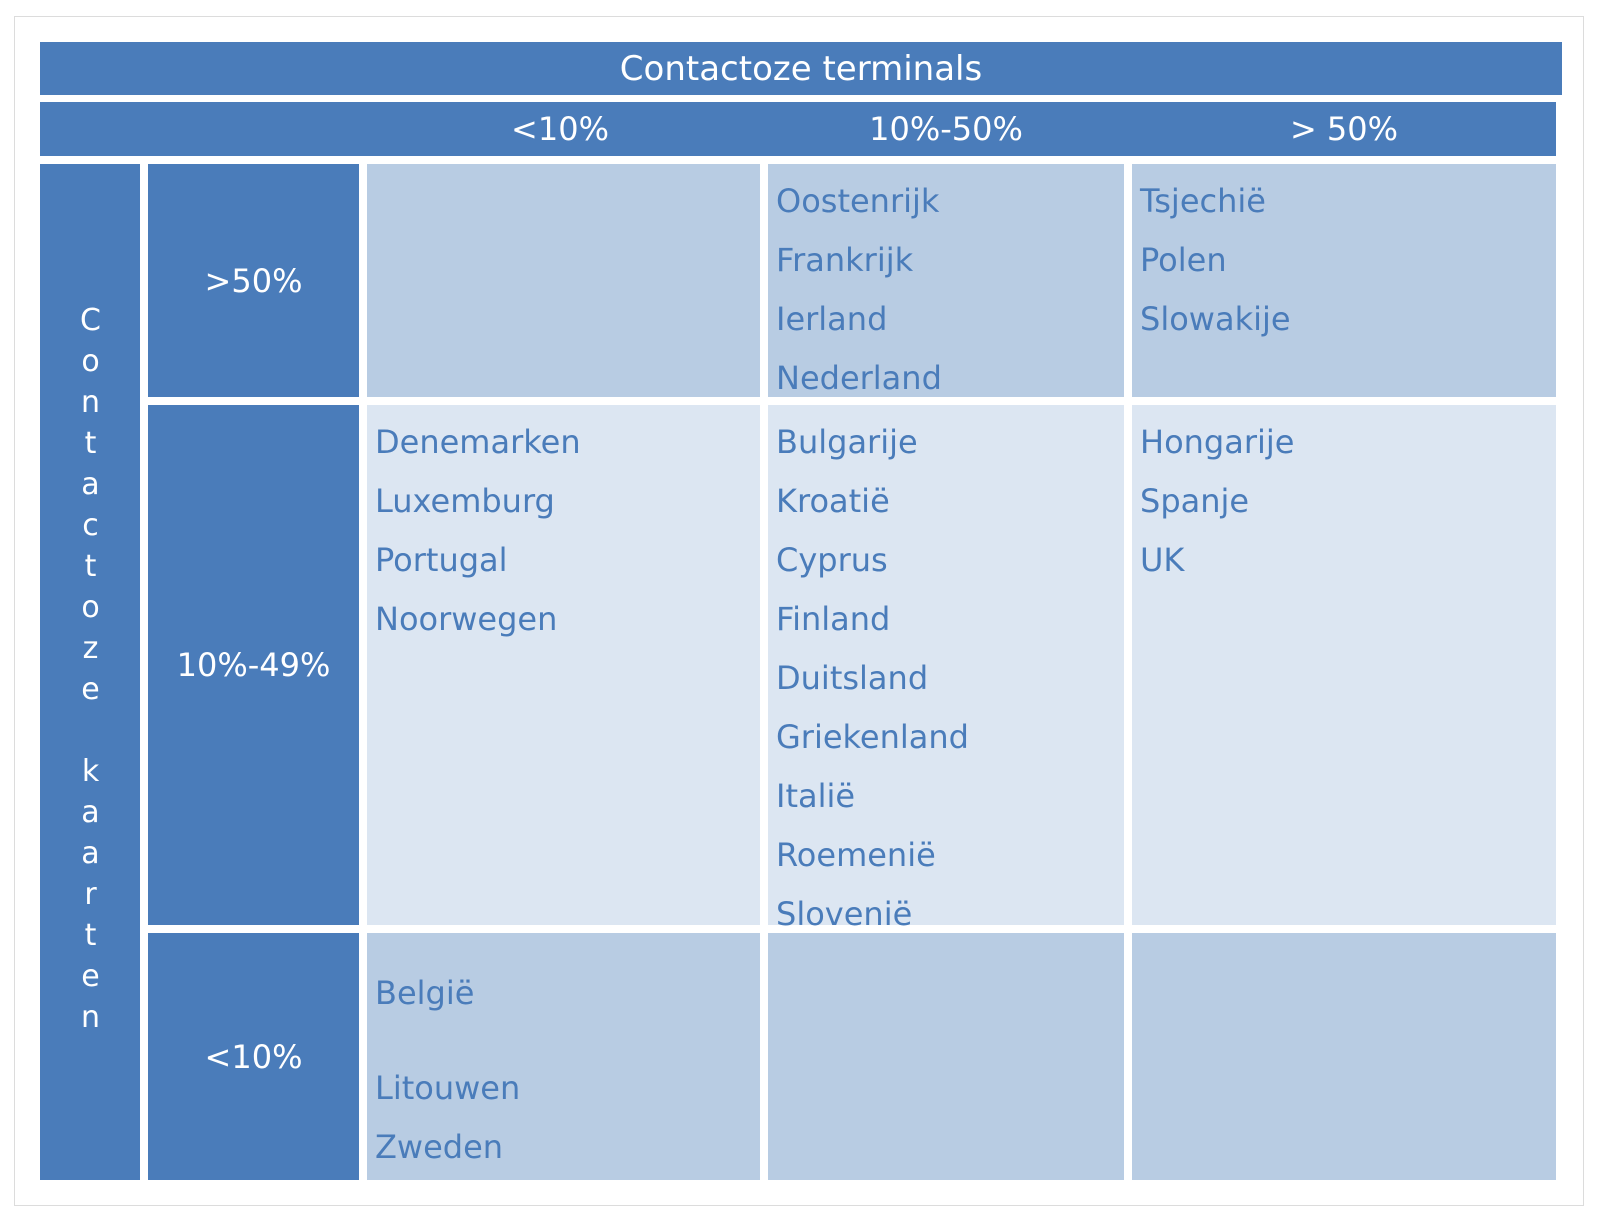  I want to click on cell-row3-col1: België Litouwen Zweden, so click(563, 1056).